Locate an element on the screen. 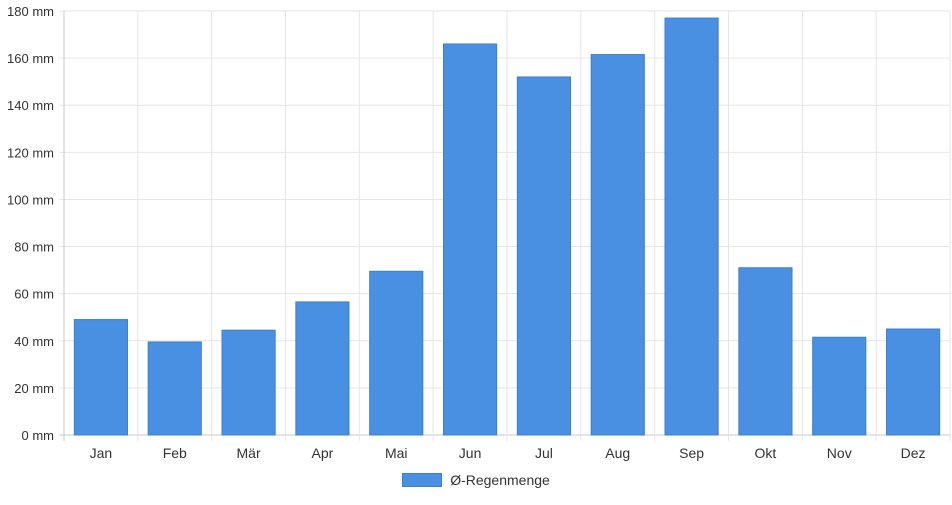 The width and height of the screenshot is (952, 505). x-tick-label: Feb is located at coordinates (175, 453).